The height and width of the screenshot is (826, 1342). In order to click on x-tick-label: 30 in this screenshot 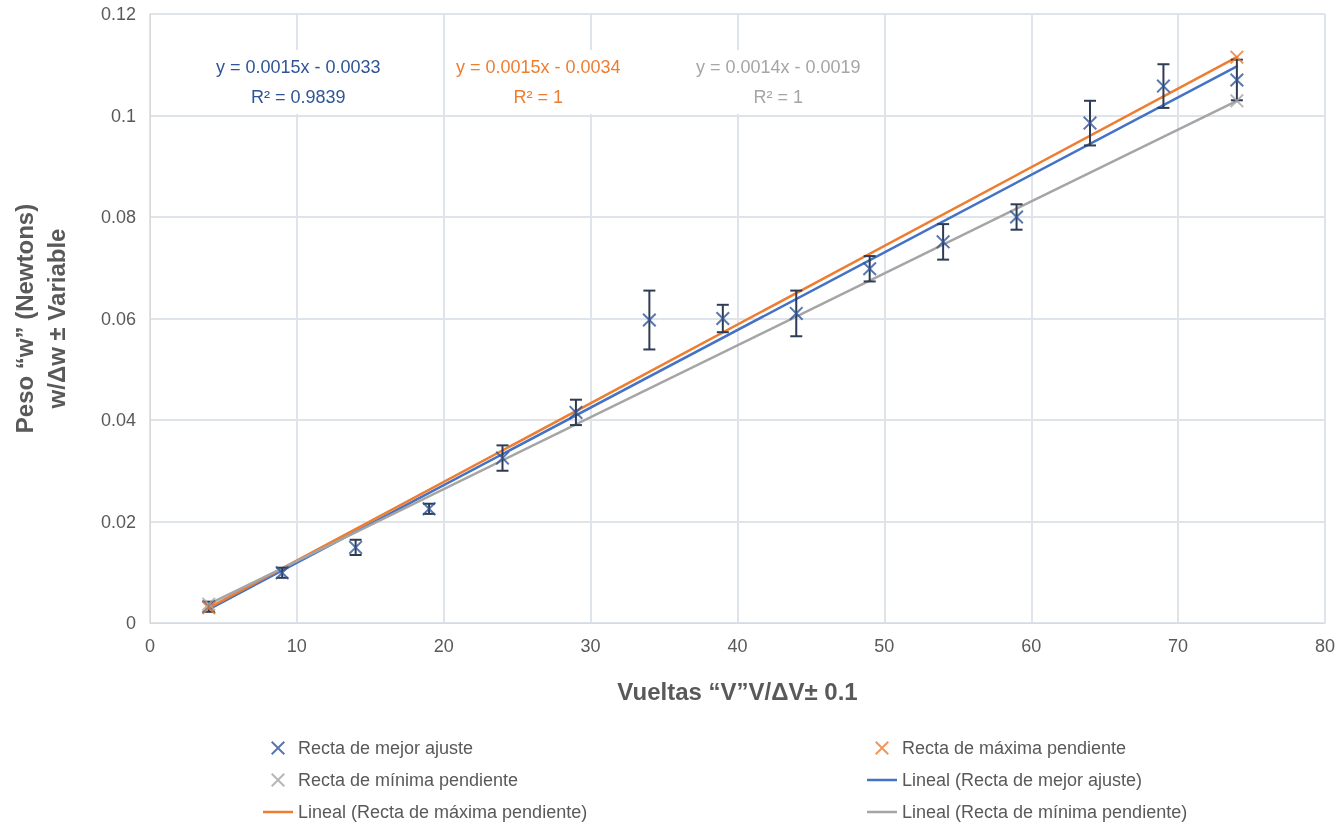, I will do `click(590, 646)`.